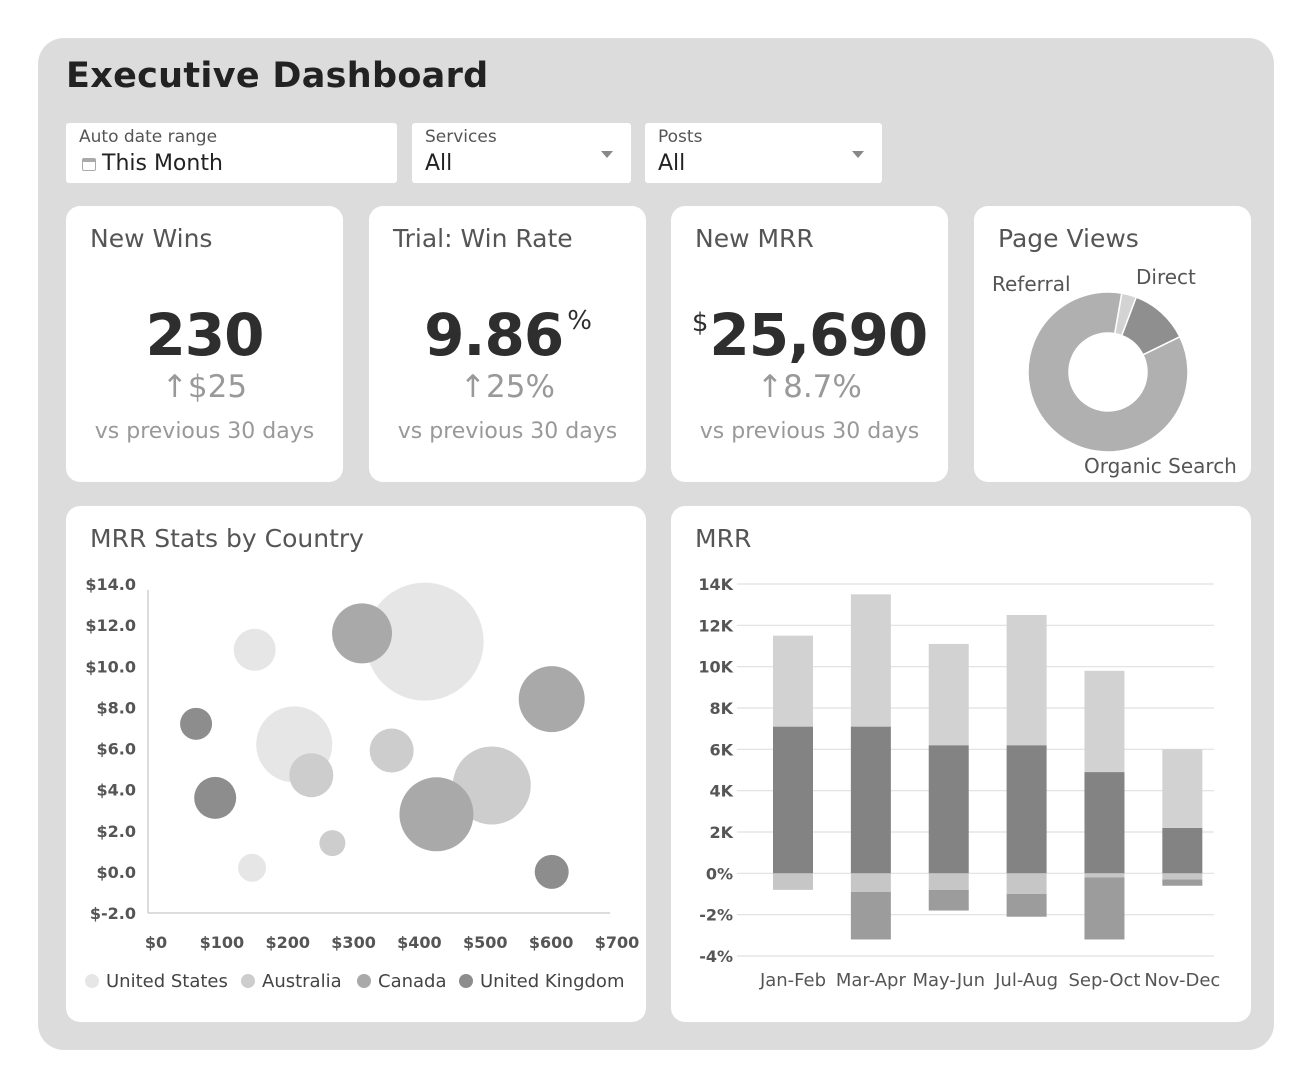  Describe the element at coordinates (818, 335) in the screenshot. I see `kpi-value: 25,690` at that location.